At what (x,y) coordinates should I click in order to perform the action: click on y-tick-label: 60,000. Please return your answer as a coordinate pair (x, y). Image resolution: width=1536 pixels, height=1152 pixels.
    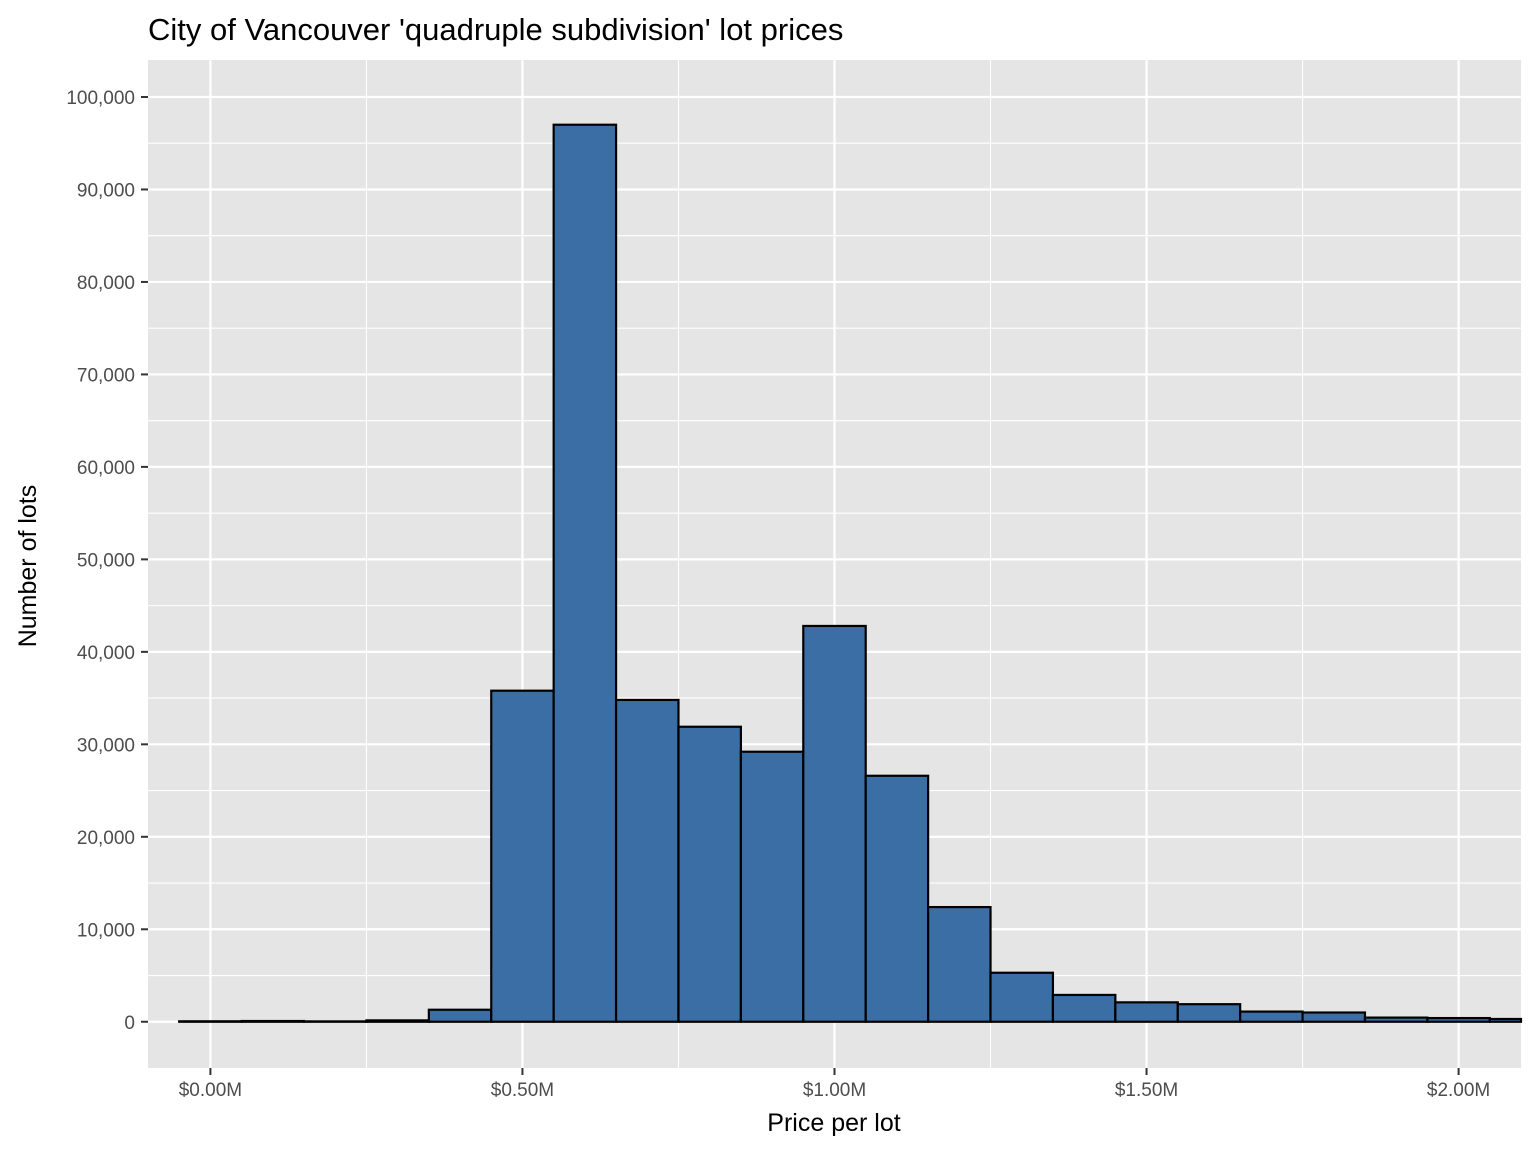
    Looking at the image, I should click on (106, 468).